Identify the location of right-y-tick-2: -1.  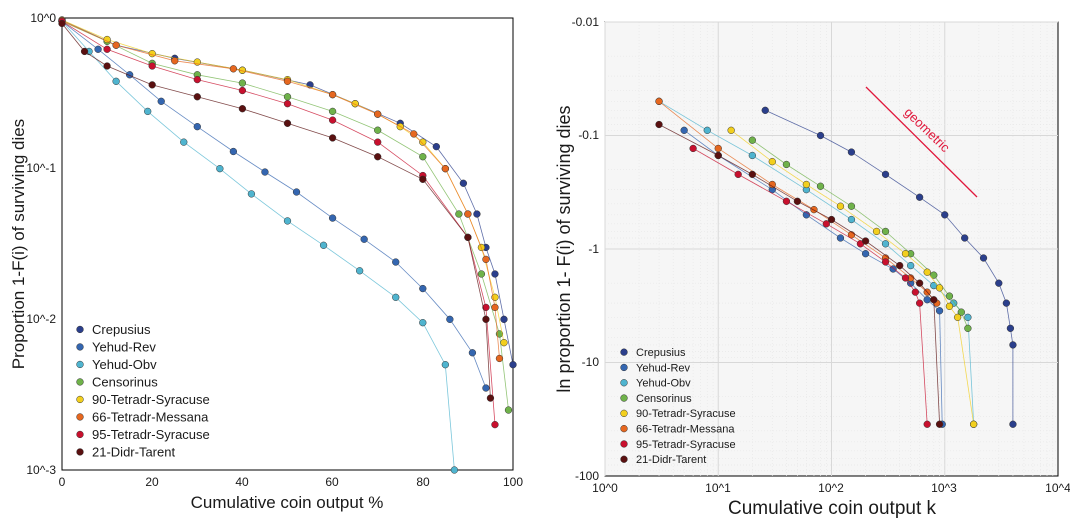
(593, 249).